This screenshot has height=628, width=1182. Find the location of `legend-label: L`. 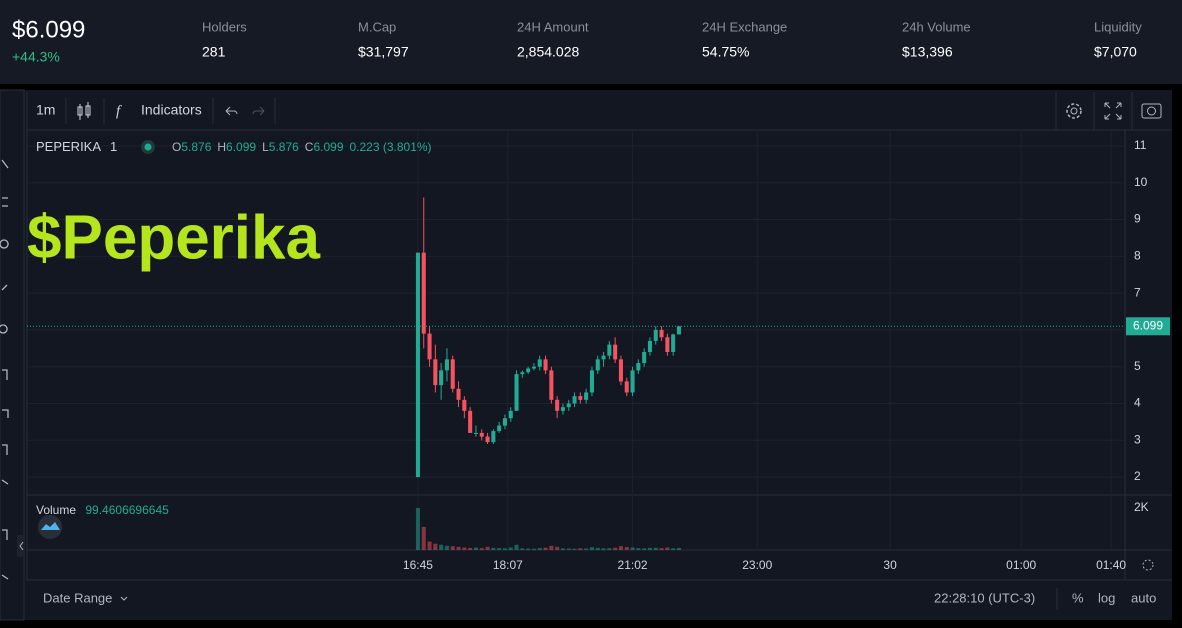

legend-label: L is located at coordinates (265, 147).